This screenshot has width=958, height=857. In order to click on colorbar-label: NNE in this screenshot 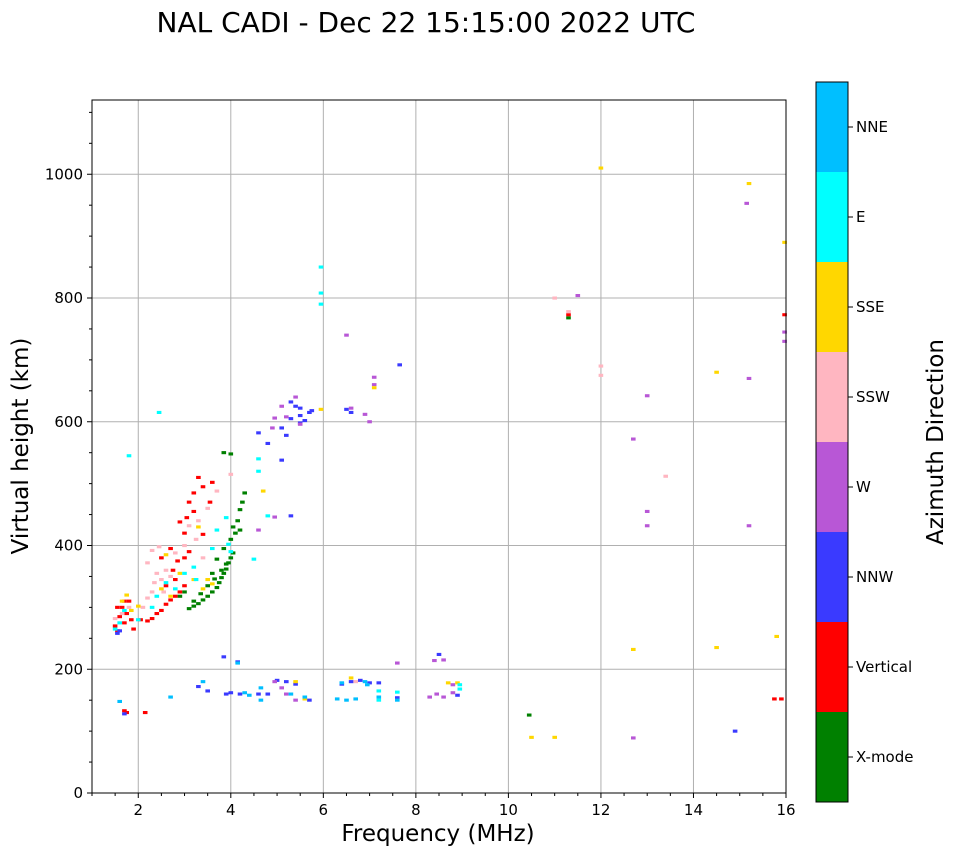, I will do `click(872, 127)`.